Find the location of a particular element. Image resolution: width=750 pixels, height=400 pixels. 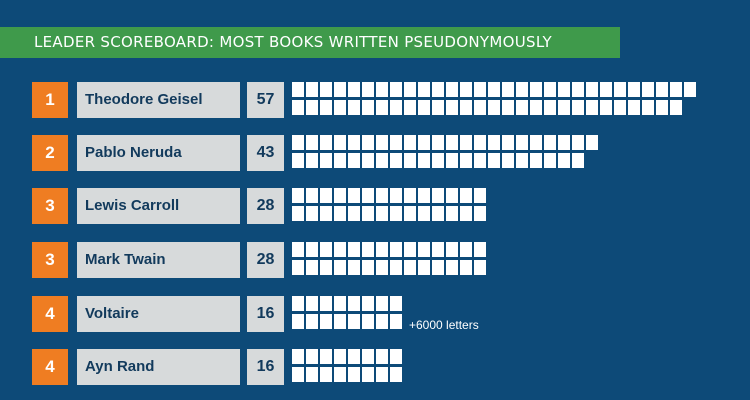

scoreboard-row: 4 Voltaire 16 +6000 letters is located at coordinates (382, 314).